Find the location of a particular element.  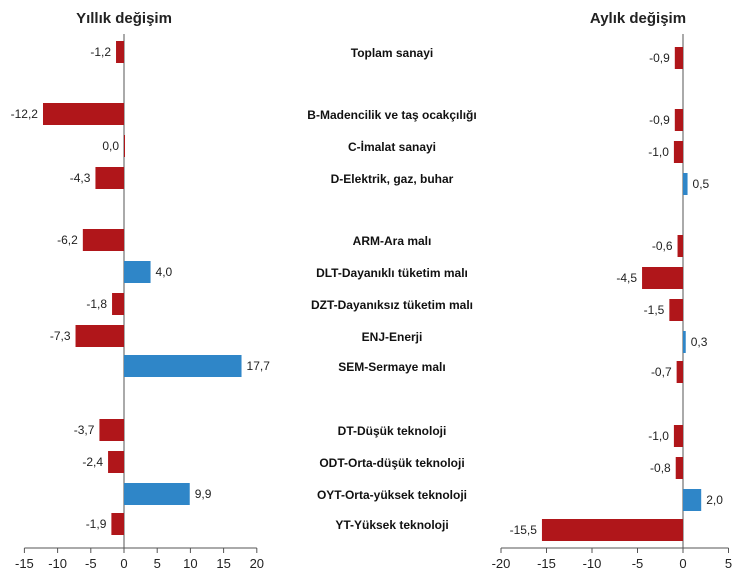

right-value-label: -0,6 is located at coordinates (662, 246).